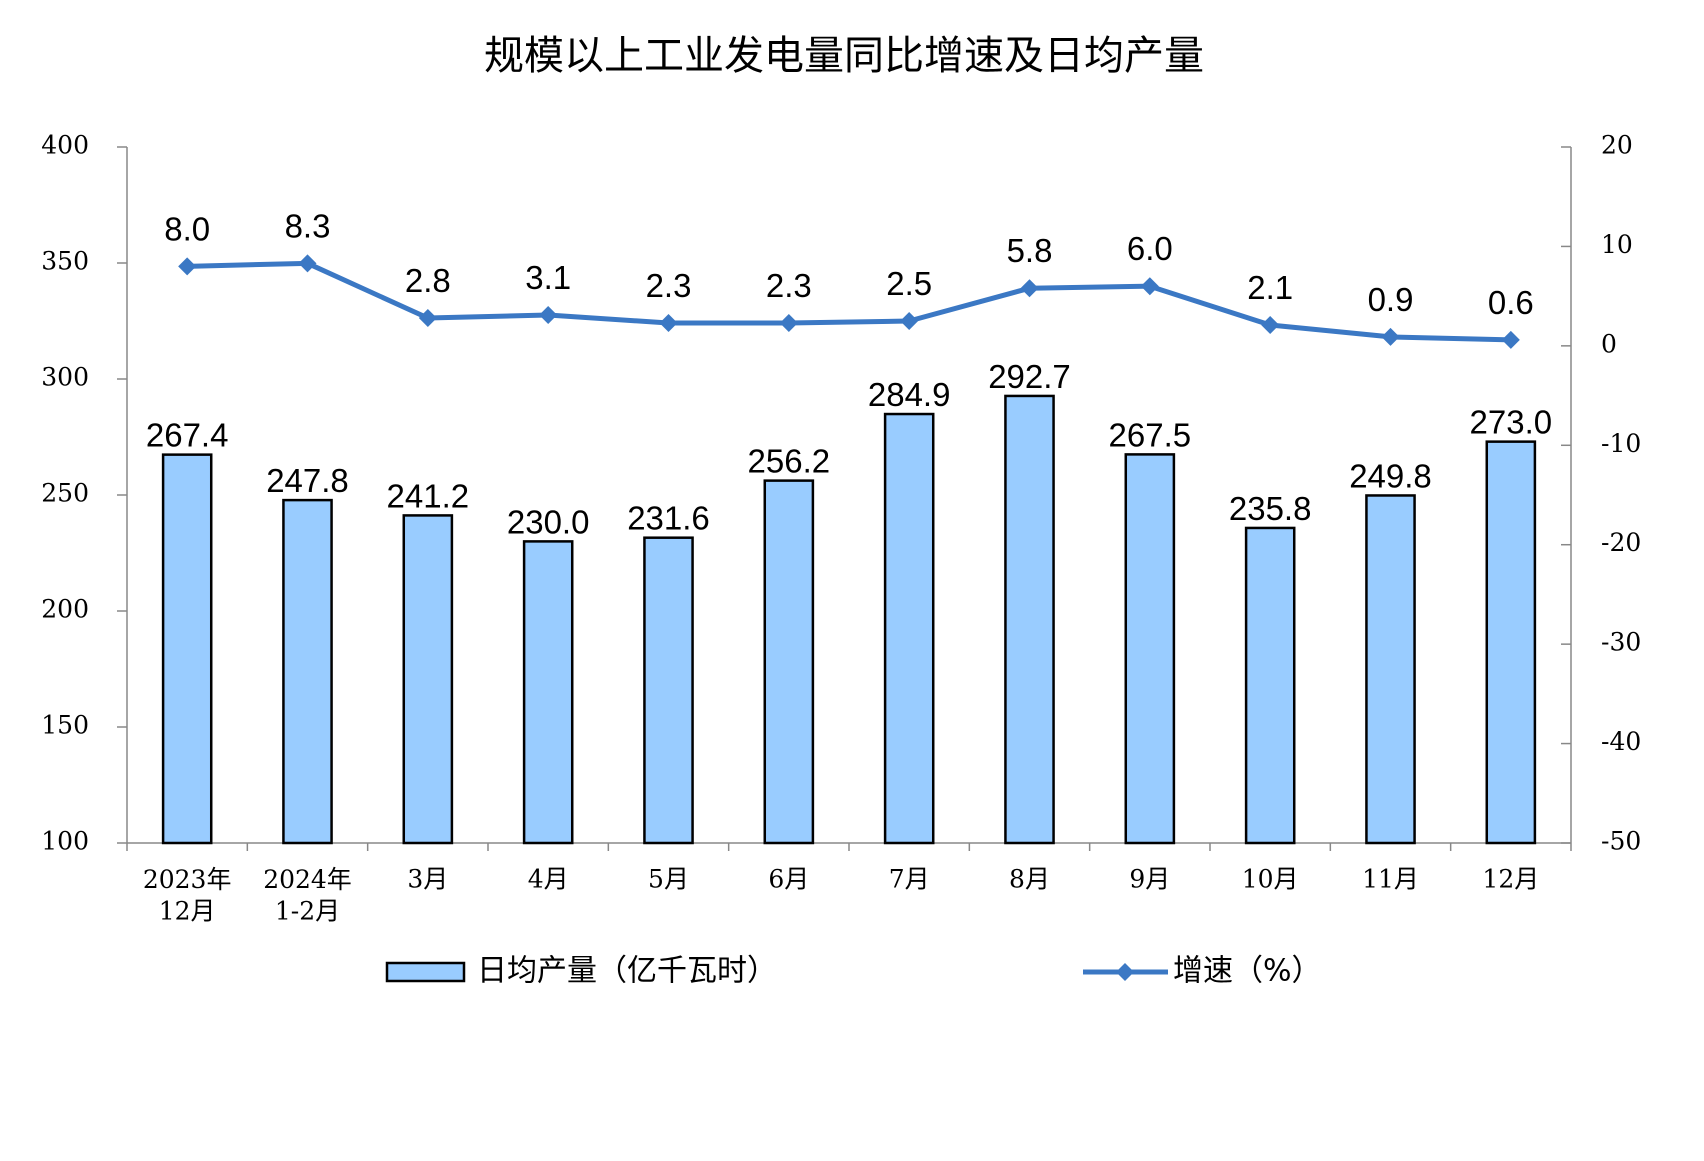 The image size is (1704, 1161). I want to click on y2-tick-label: -10, so click(1621, 443).